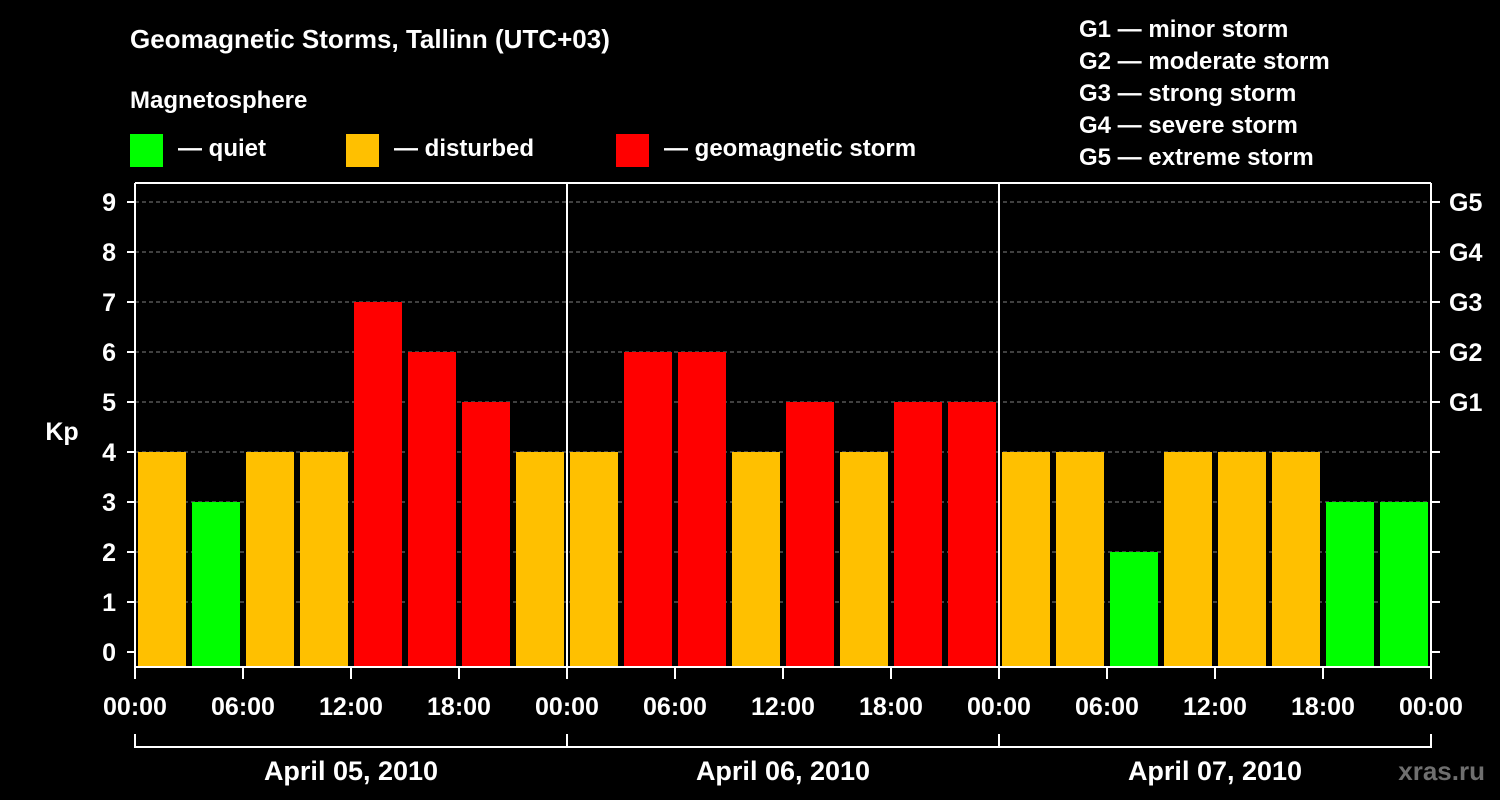  I want to click on legend-item-storm: — geomagnetic storm, so click(786, 151).